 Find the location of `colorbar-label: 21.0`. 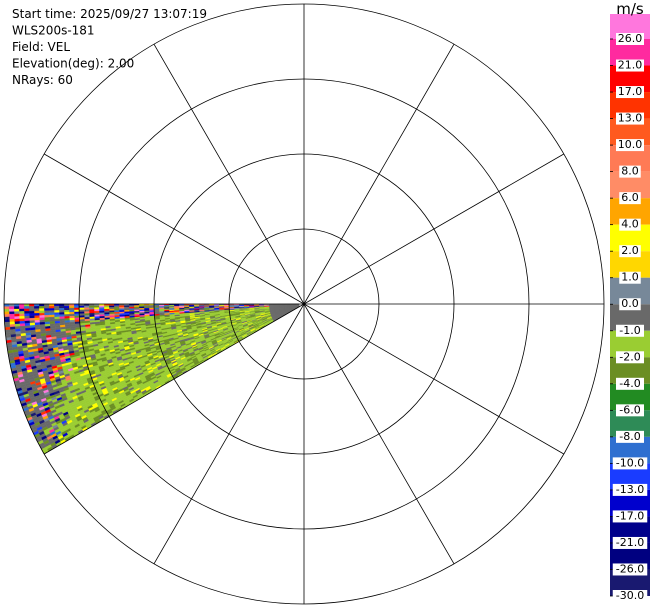

colorbar-label: 21.0 is located at coordinates (630, 65).